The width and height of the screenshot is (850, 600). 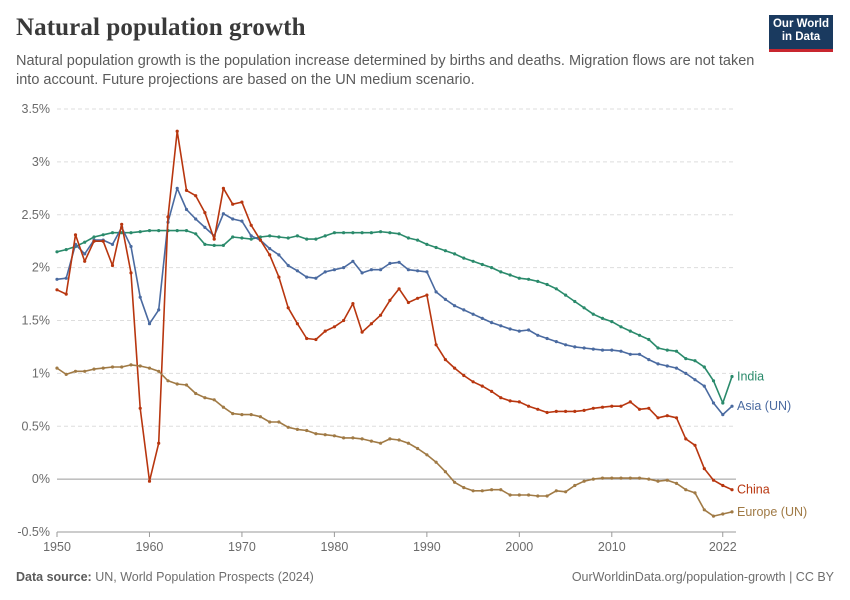 I want to click on series-label-india: India, so click(x=750, y=377).